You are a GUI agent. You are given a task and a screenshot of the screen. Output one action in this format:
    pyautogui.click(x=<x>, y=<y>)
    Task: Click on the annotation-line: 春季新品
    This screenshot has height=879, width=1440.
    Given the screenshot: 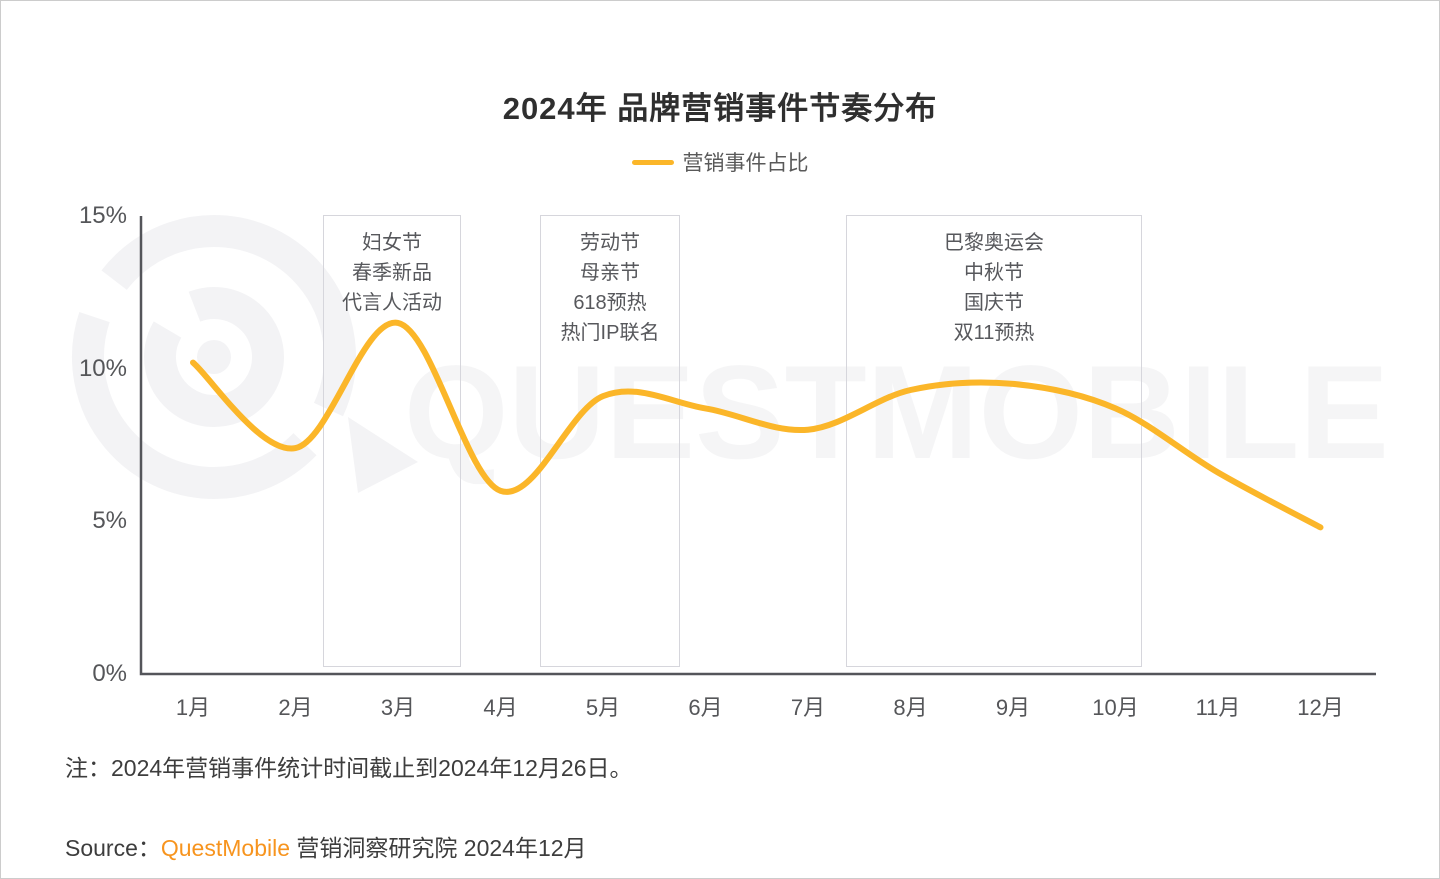 What is the action you would take?
    pyautogui.click(x=392, y=273)
    